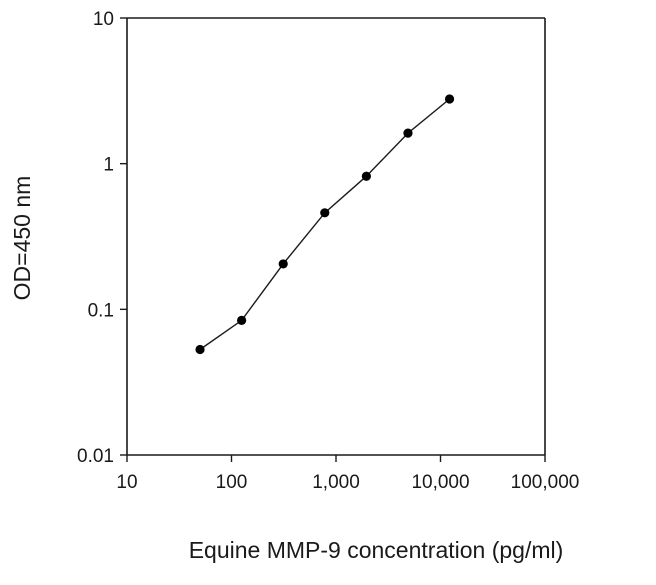 The width and height of the screenshot is (656, 585). Describe the element at coordinates (545, 482) in the screenshot. I see `x-tick-label: 100,000` at that location.